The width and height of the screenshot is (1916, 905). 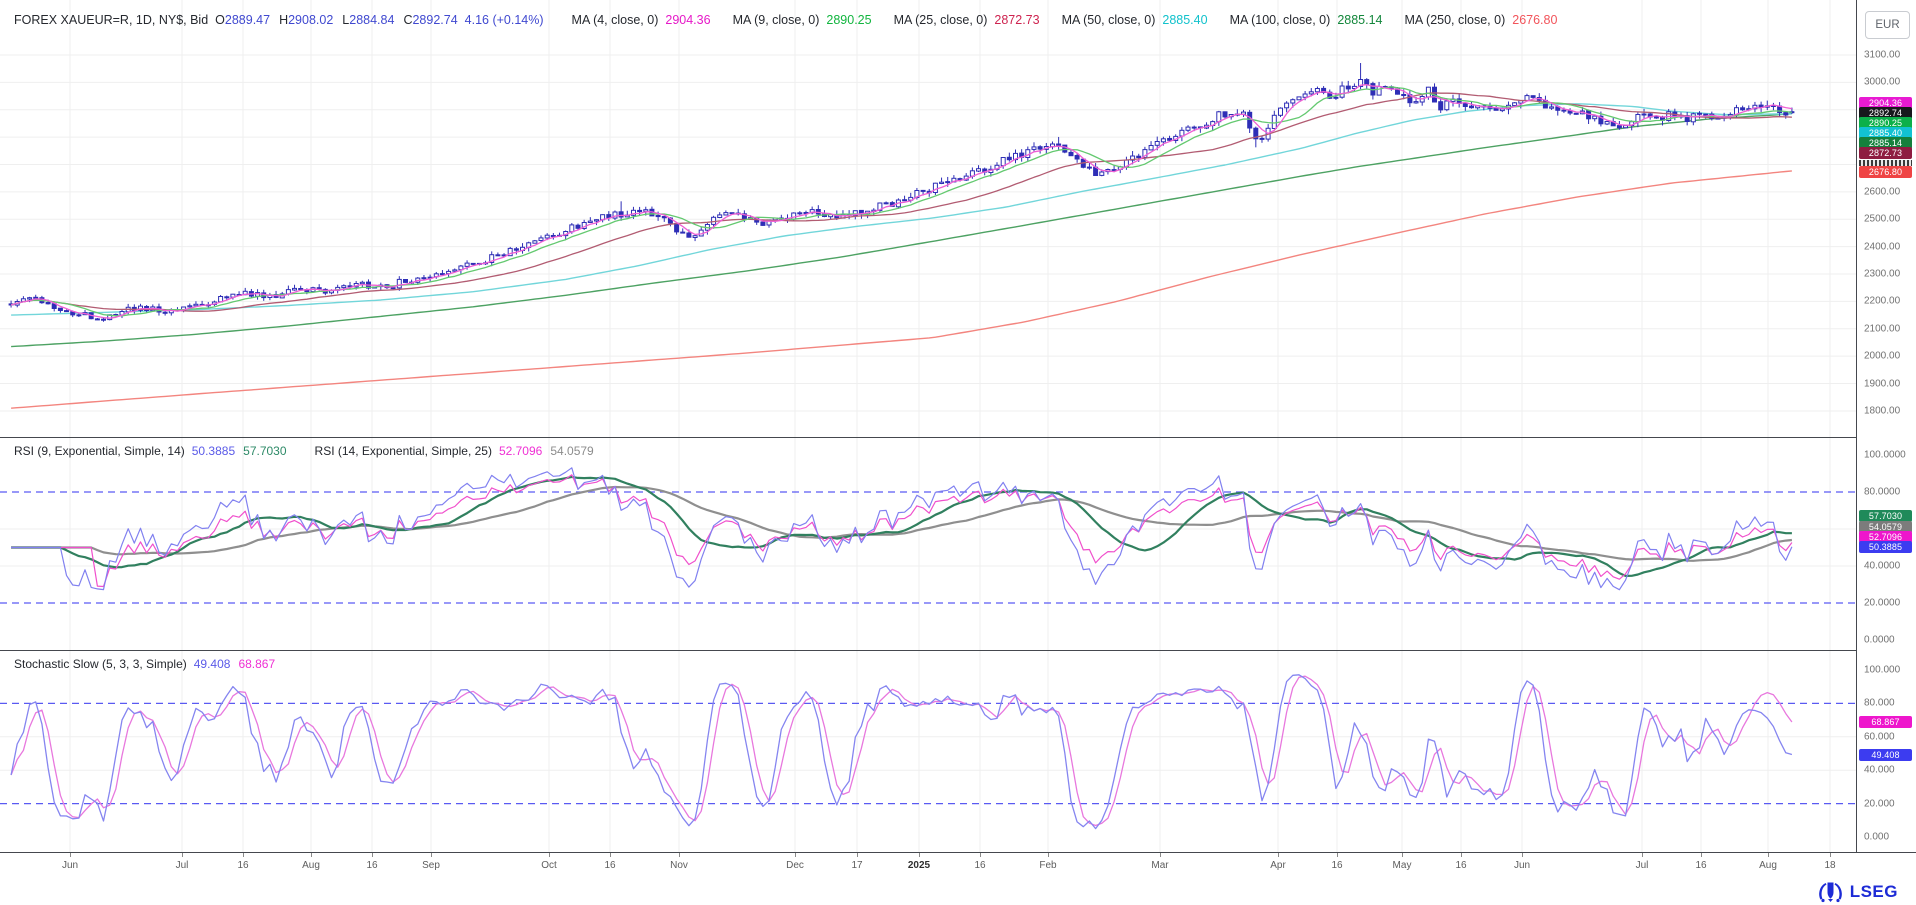 What do you see at coordinates (1885, 455) in the screenshot?
I see `axis-tick-label: 100.0000` at bounding box center [1885, 455].